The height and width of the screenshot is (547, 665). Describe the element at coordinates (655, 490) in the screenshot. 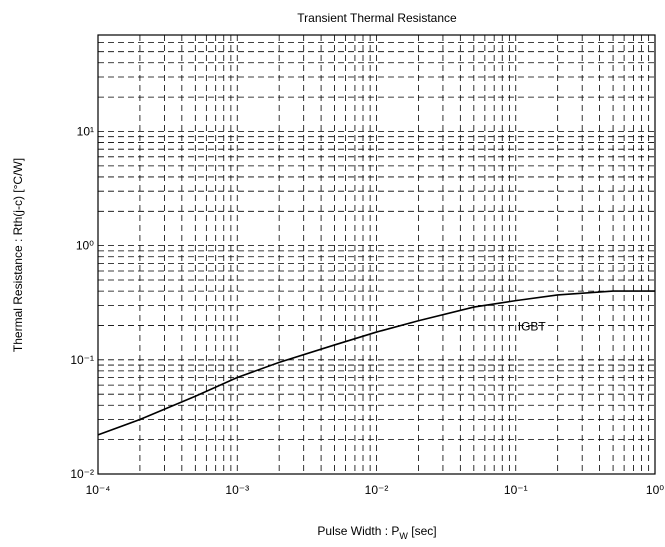

I see `x-tick-label: 10⁰` at that location.